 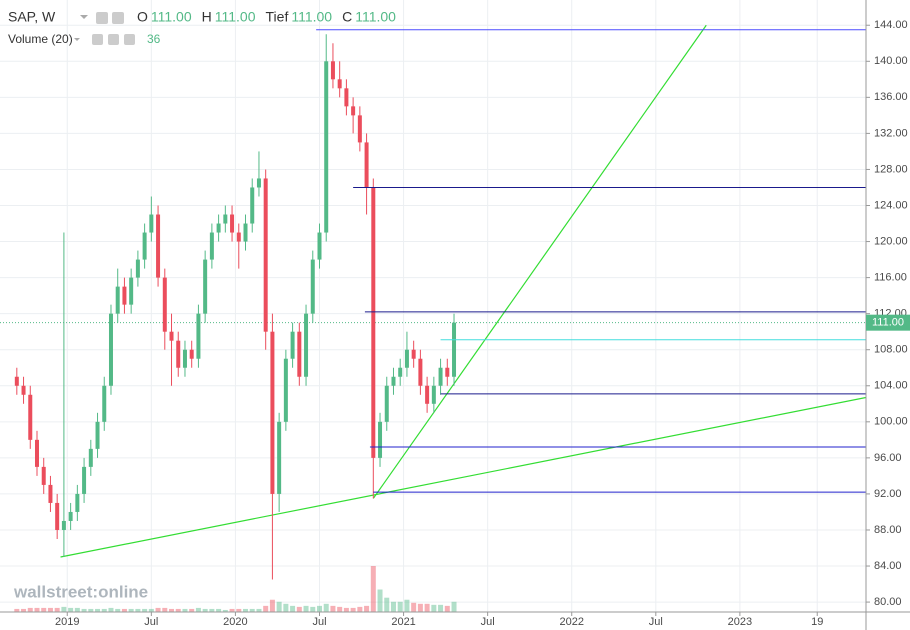 I want to click on y-tick-label: 100.00, so click(x=891, y=422).